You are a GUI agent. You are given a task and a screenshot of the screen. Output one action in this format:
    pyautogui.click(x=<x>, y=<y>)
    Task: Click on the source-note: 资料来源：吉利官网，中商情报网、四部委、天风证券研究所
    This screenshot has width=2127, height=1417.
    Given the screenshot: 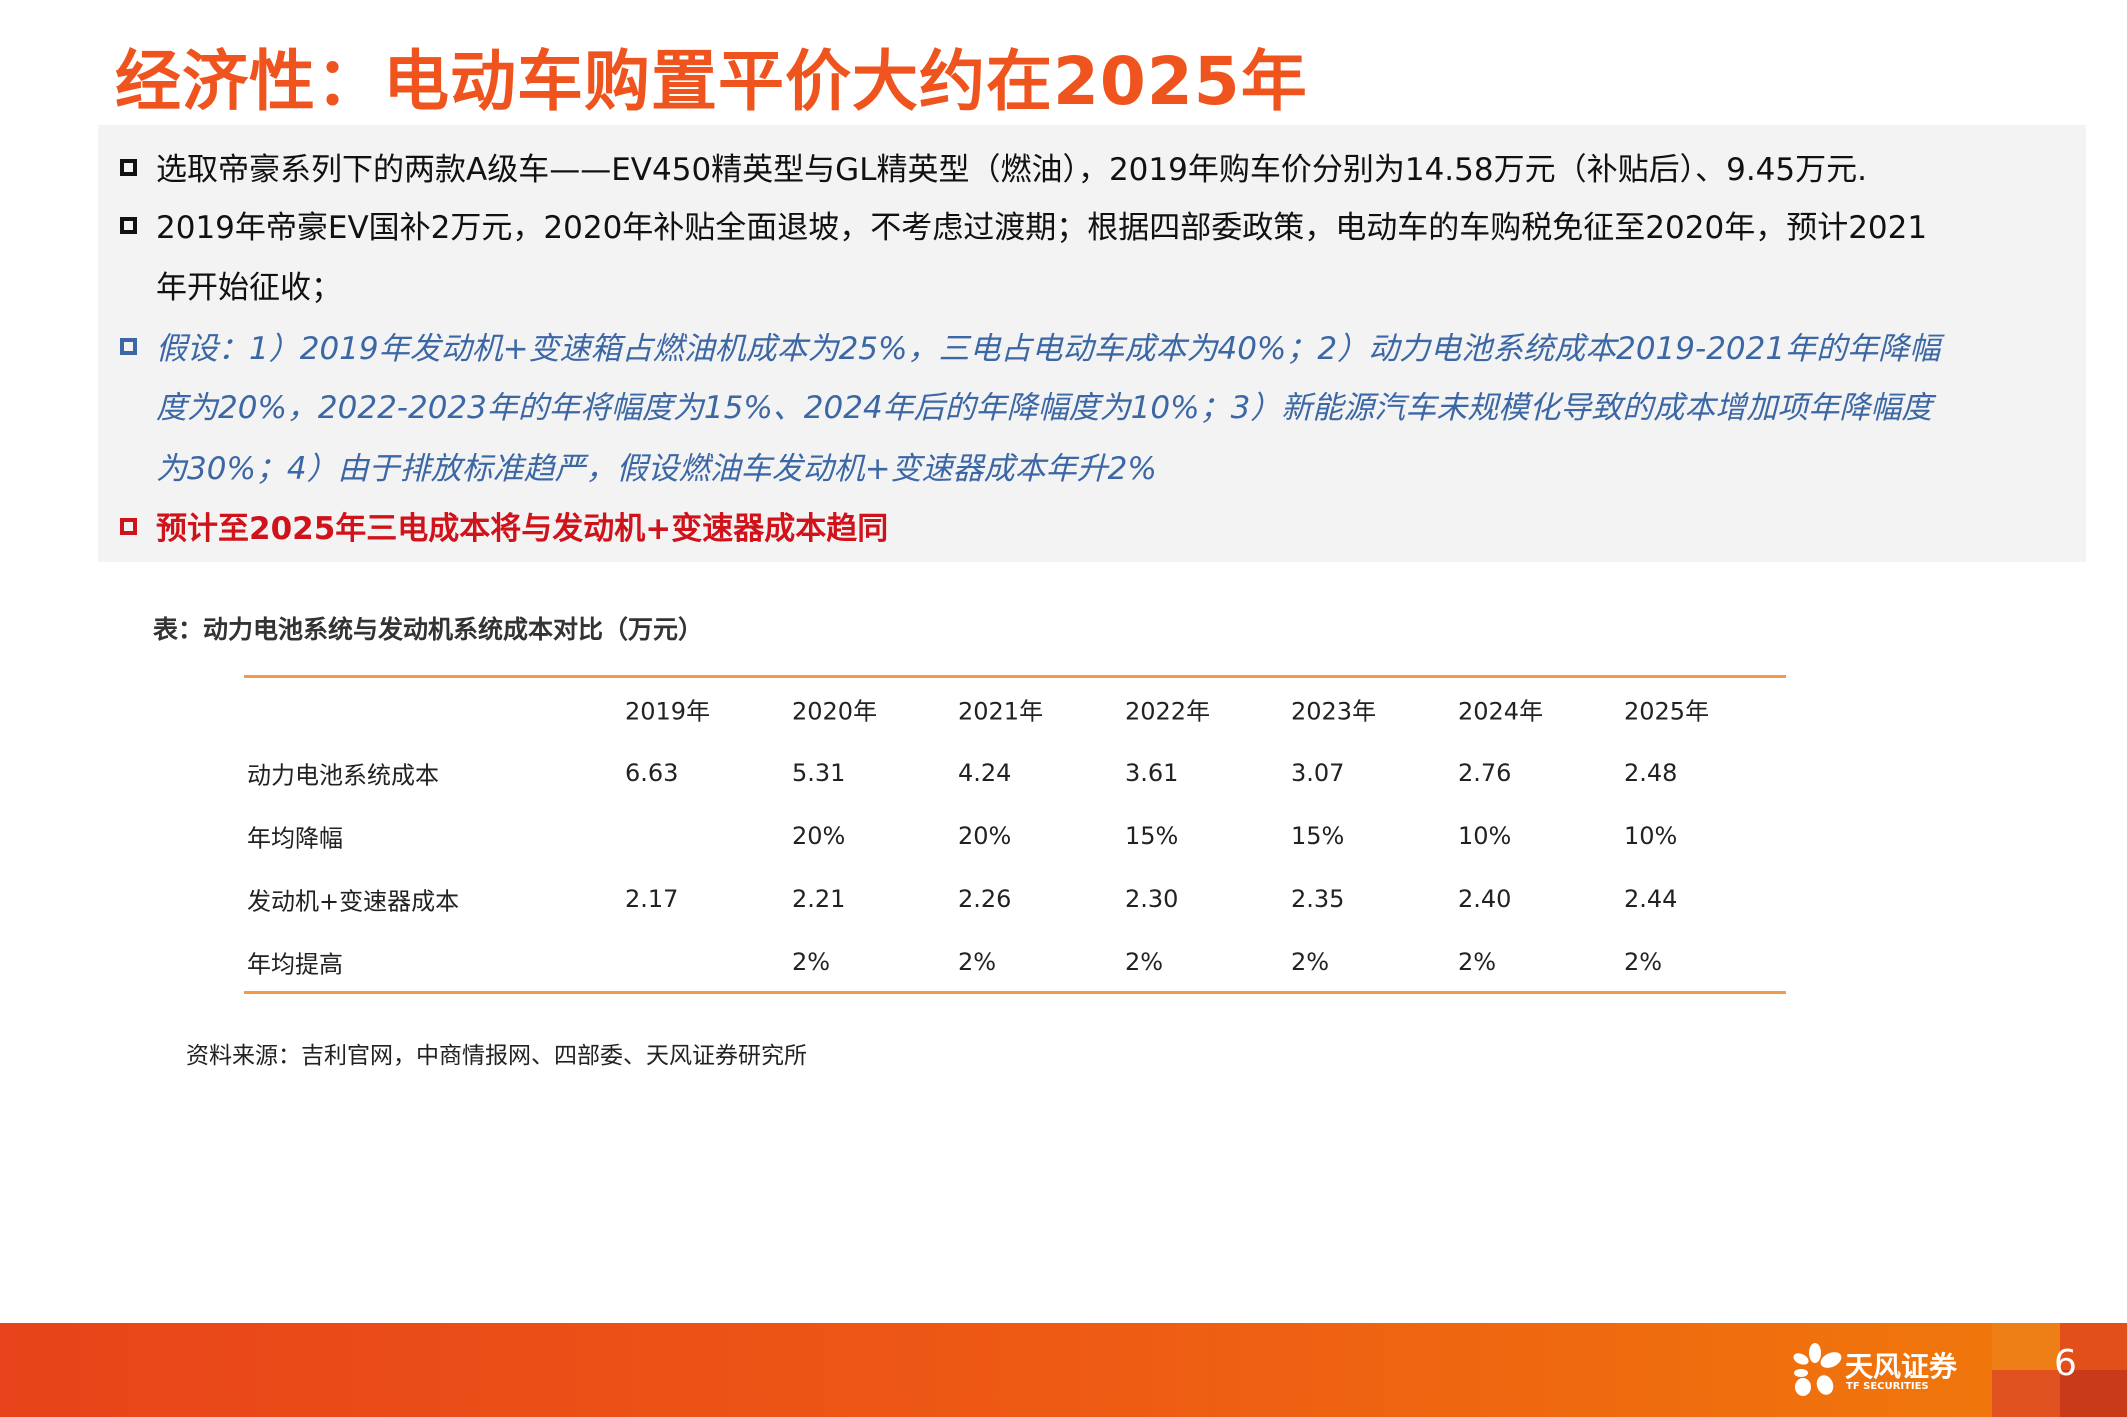 What is the action you would take?
    pyautogui.click(x=496, y=1056)
    